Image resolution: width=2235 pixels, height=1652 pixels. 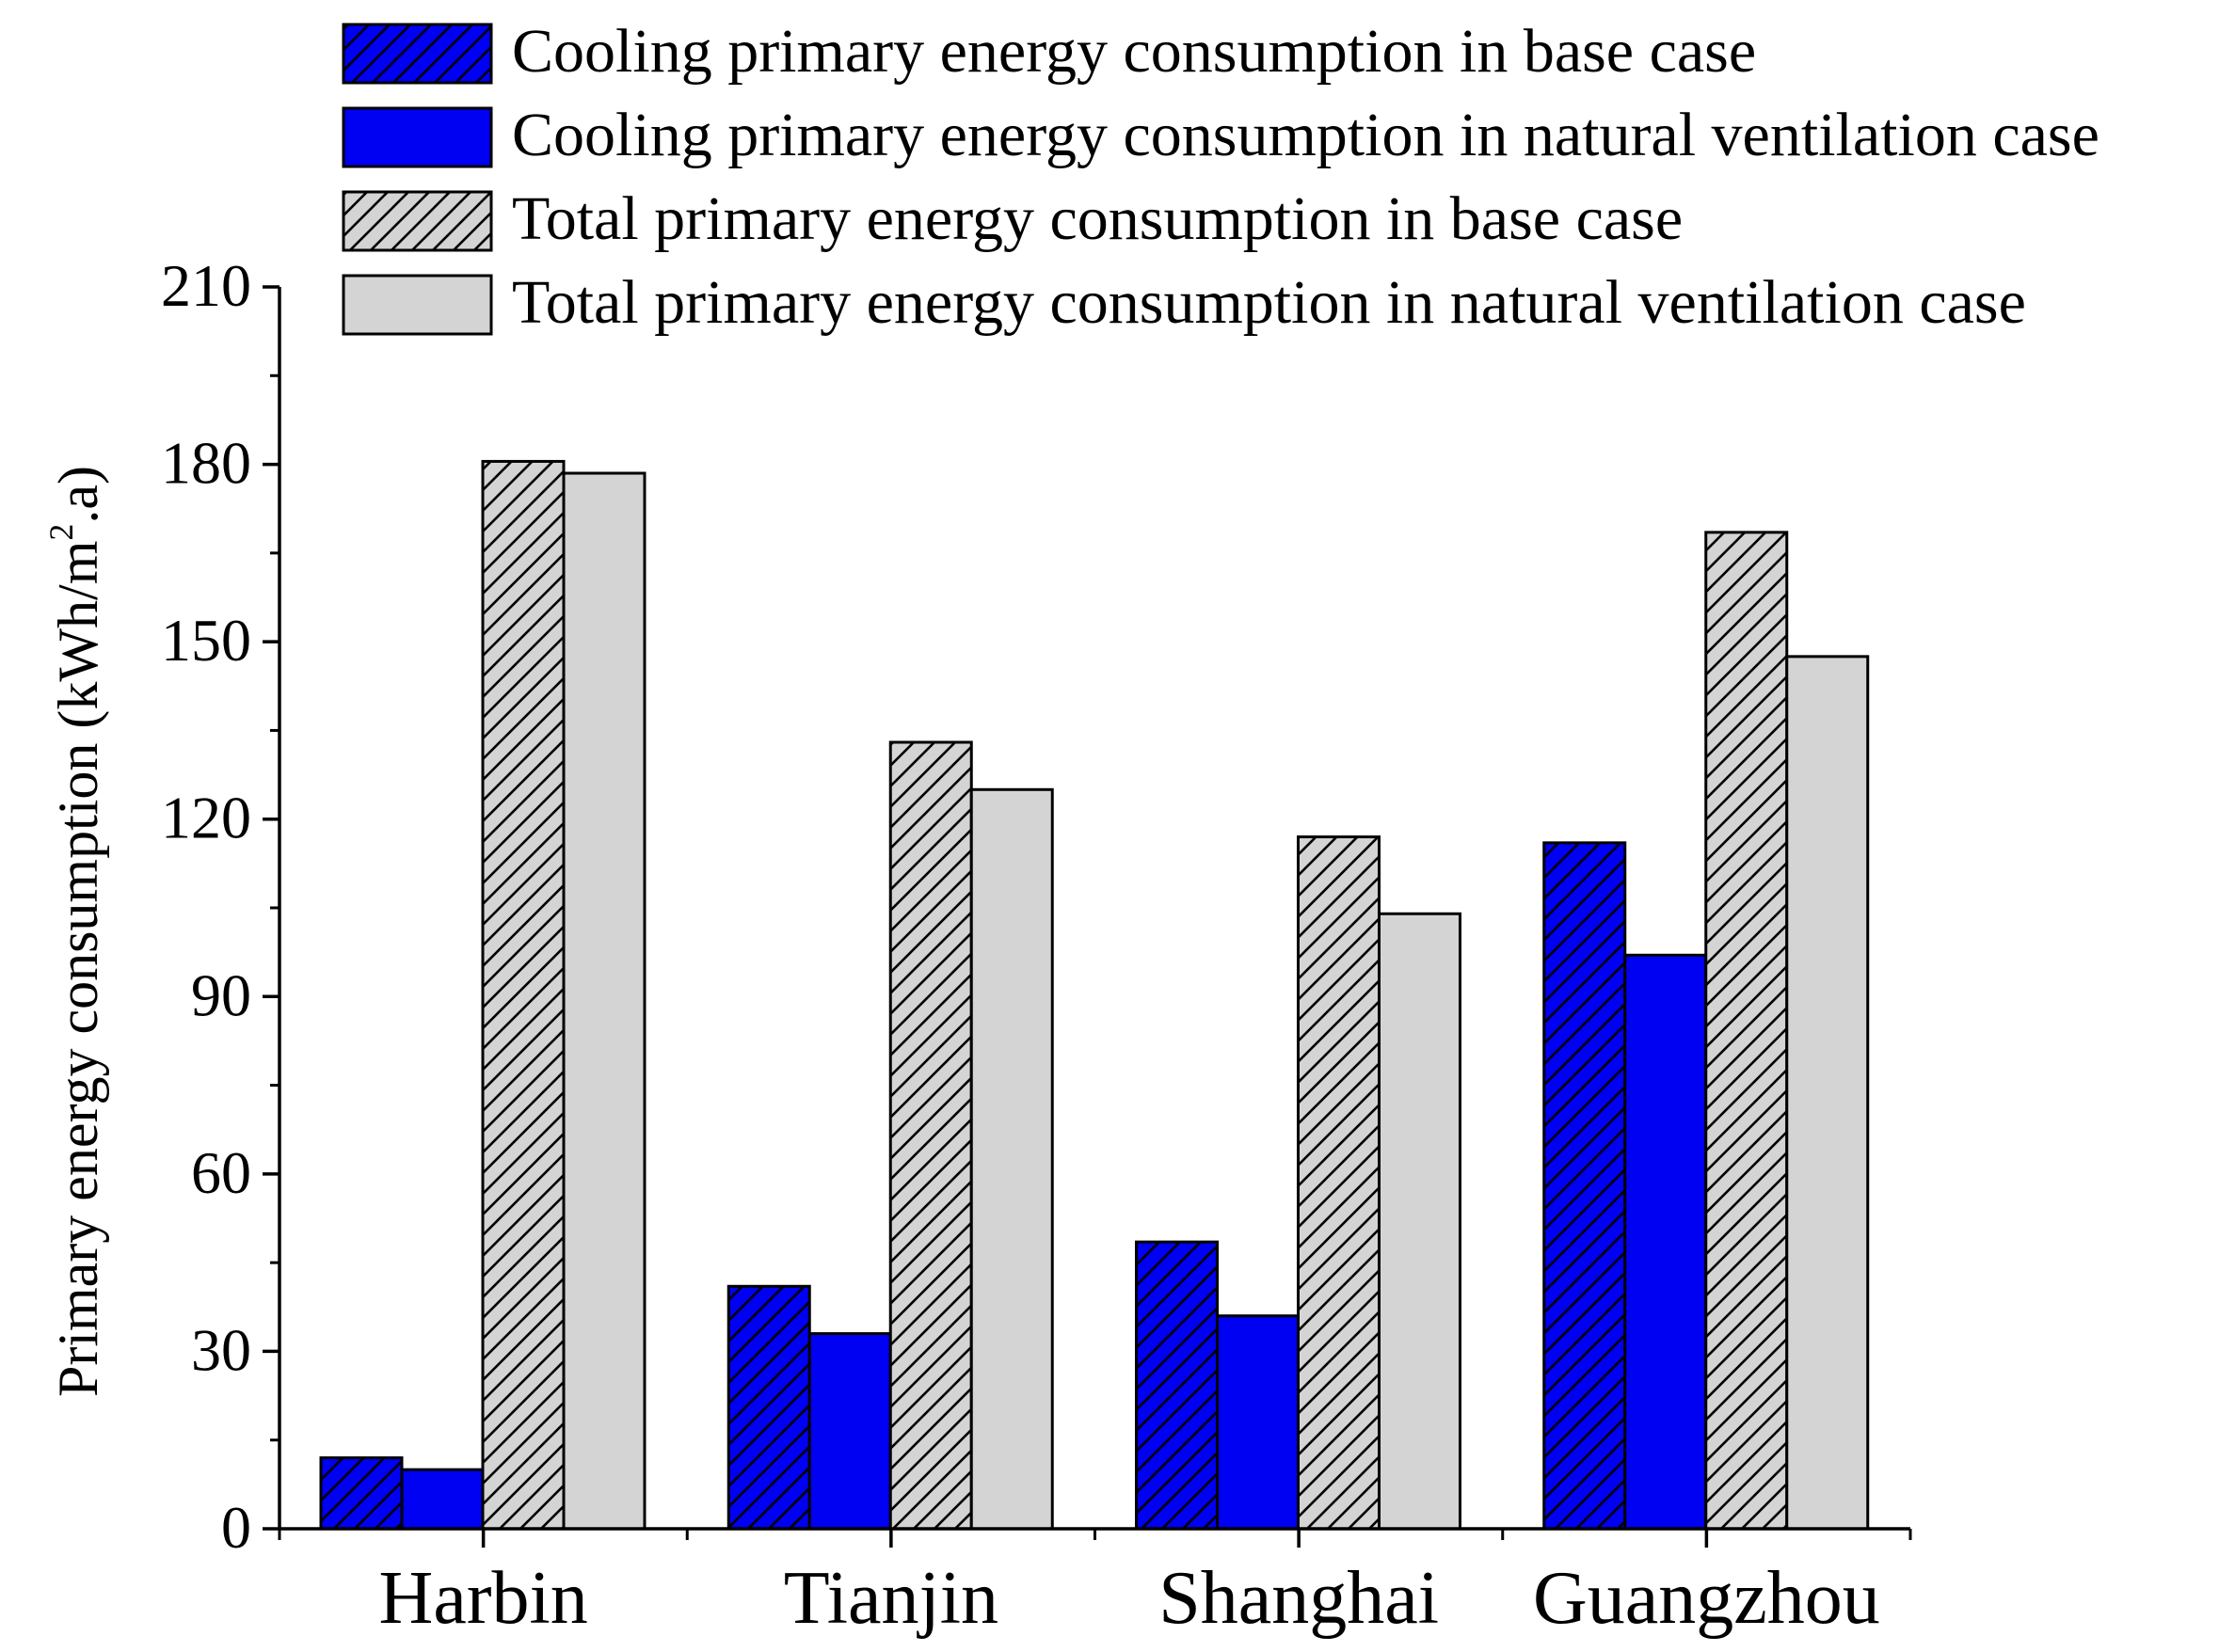 I want to click on x-tick-label-tianjin: Tianjin, so click(x=891, y=1598).